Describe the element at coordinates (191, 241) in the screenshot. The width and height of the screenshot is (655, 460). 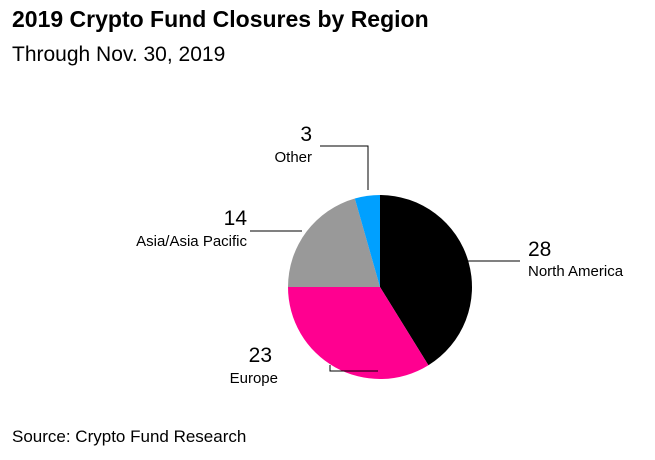
I see `slice-category-label: Asia/Asia Pacific` at that location.